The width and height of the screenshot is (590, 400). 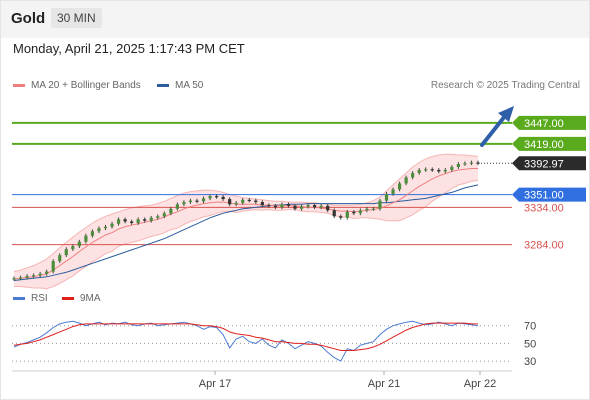 What do you see at coordinates (76, 18) in the screenshot?
I see `timeframe-badge: 30 MIN` at bounding box center [76, 18].